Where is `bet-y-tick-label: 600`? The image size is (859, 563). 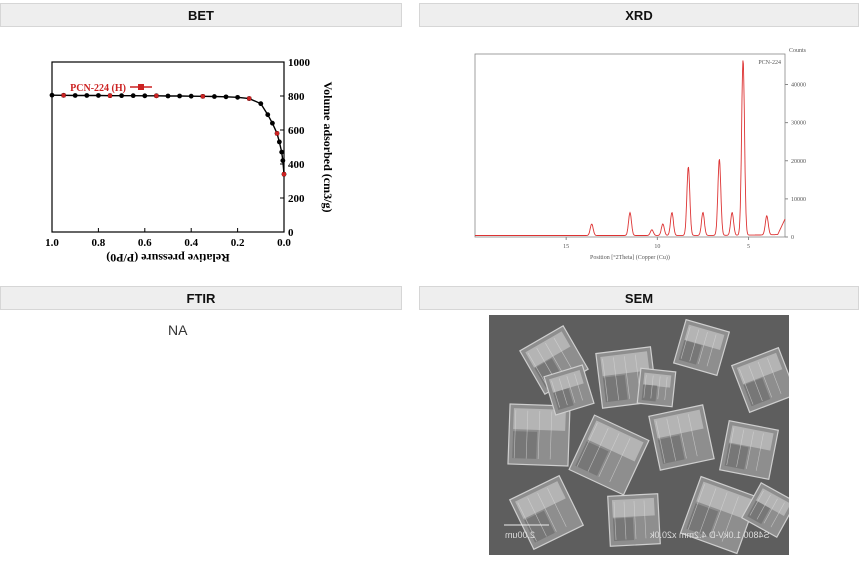 bet-y-tick-label: 600 is located at coordinates (296, 131).